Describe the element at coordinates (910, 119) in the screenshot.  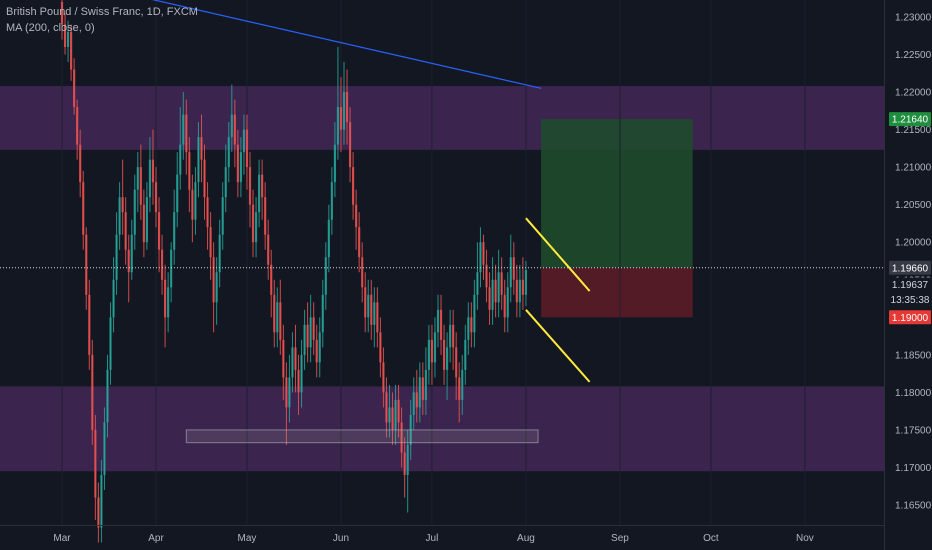
I see `target-price-badge-bg` at that location.